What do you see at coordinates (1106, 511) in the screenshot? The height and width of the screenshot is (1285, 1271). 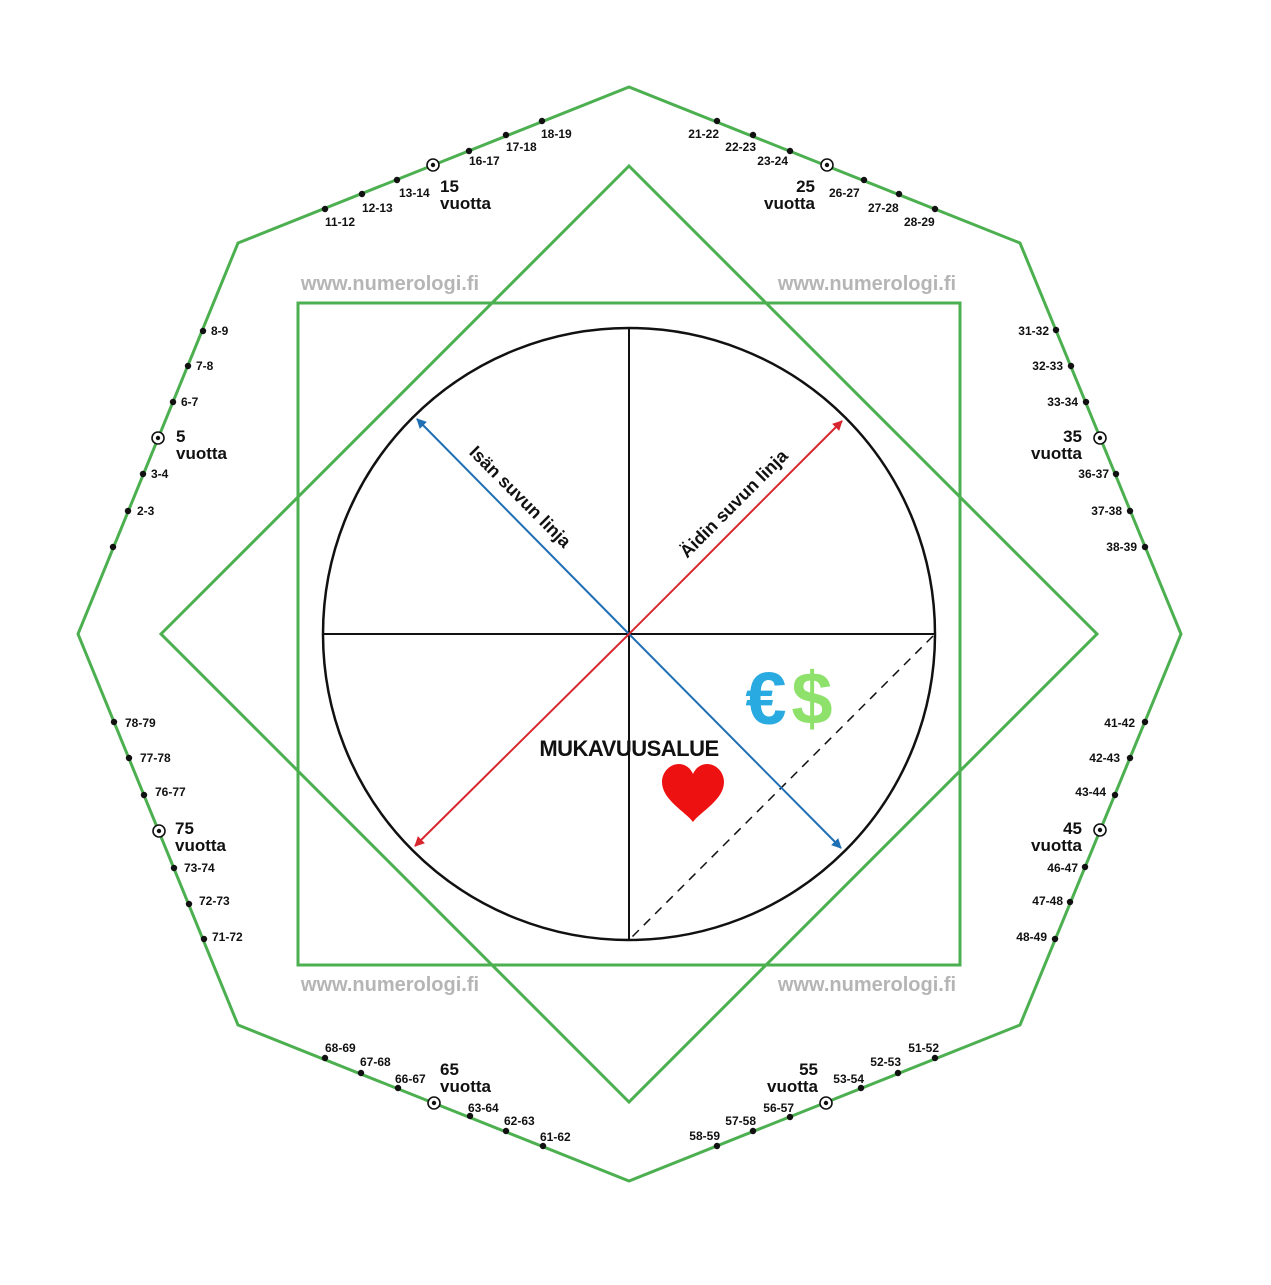 I see `age-tick-label: 37-38` at bounding box center [1106, 511].